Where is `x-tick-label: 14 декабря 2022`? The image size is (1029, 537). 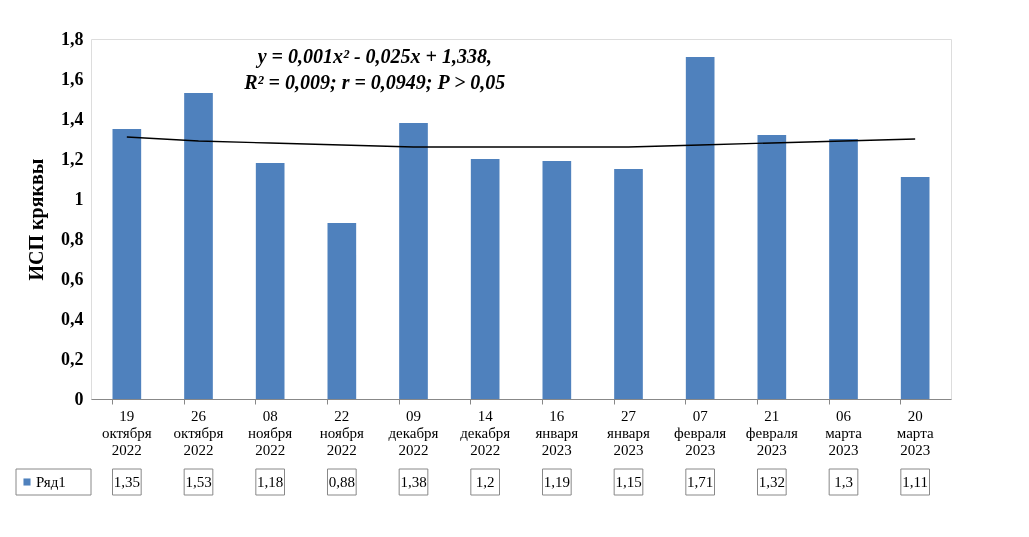 x-tick-label: 14 декабря 2022 is located at coordinates (485, 432).